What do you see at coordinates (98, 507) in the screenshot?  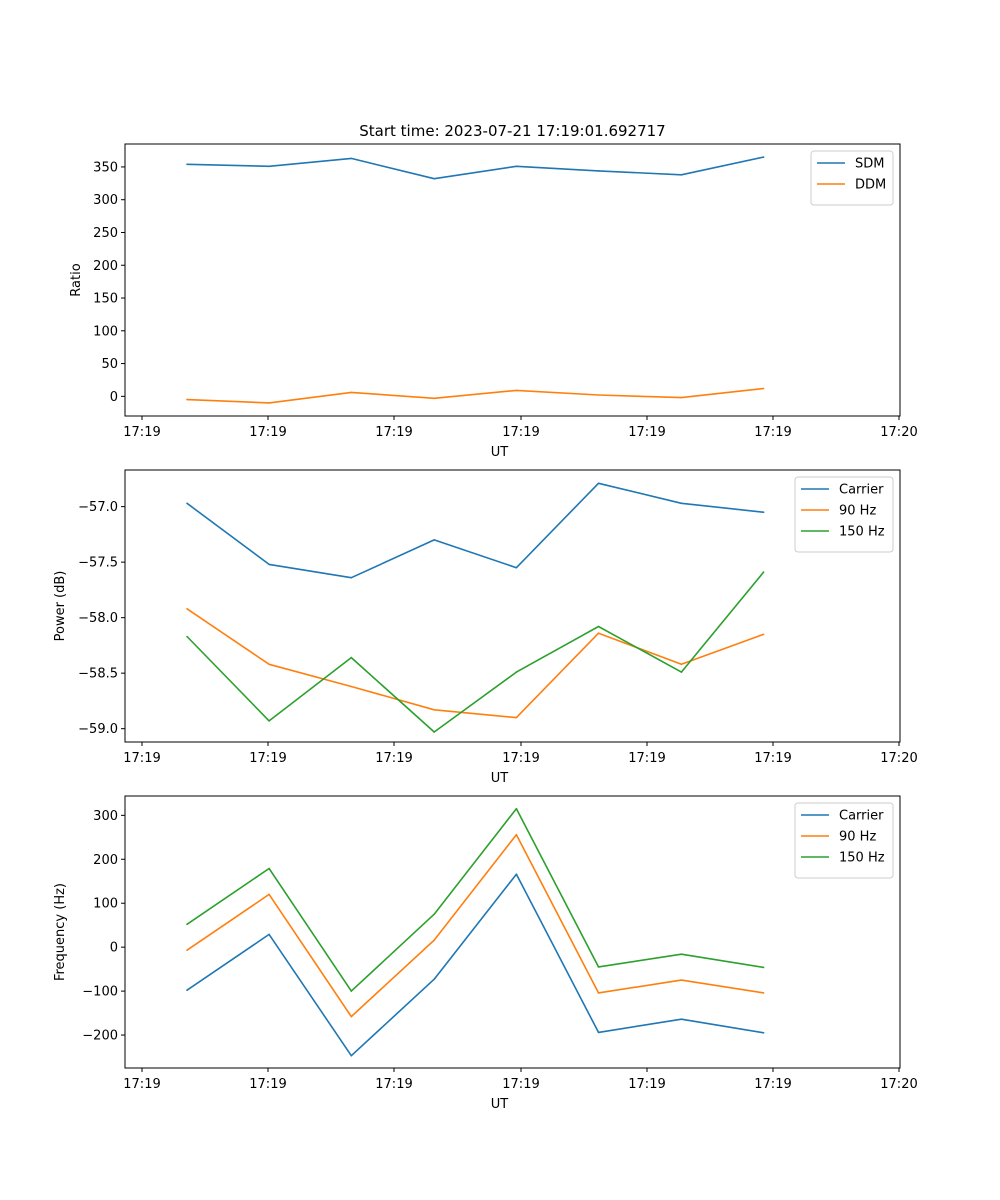 I see `y-tick-label: −57.0` at bounding box center [98, 507].